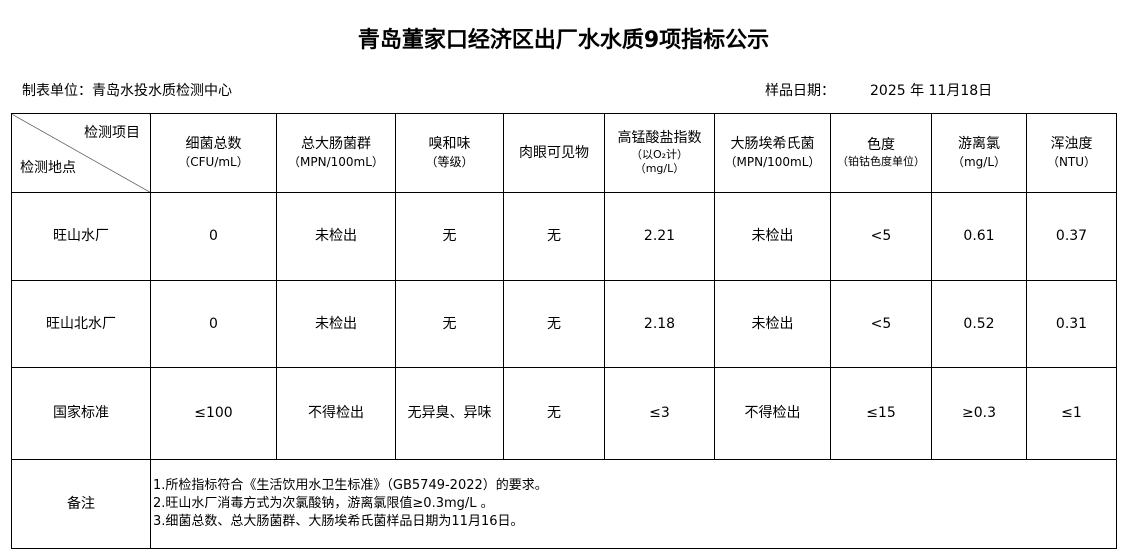 This screenshot has height=555, width=1127. I want to click on cell: ≤15, so click(881, 413).